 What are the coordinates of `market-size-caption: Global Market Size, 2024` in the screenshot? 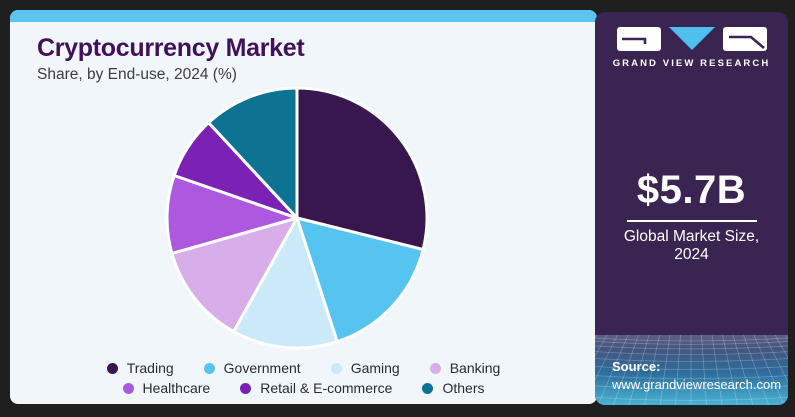 It's located at (691, 245).